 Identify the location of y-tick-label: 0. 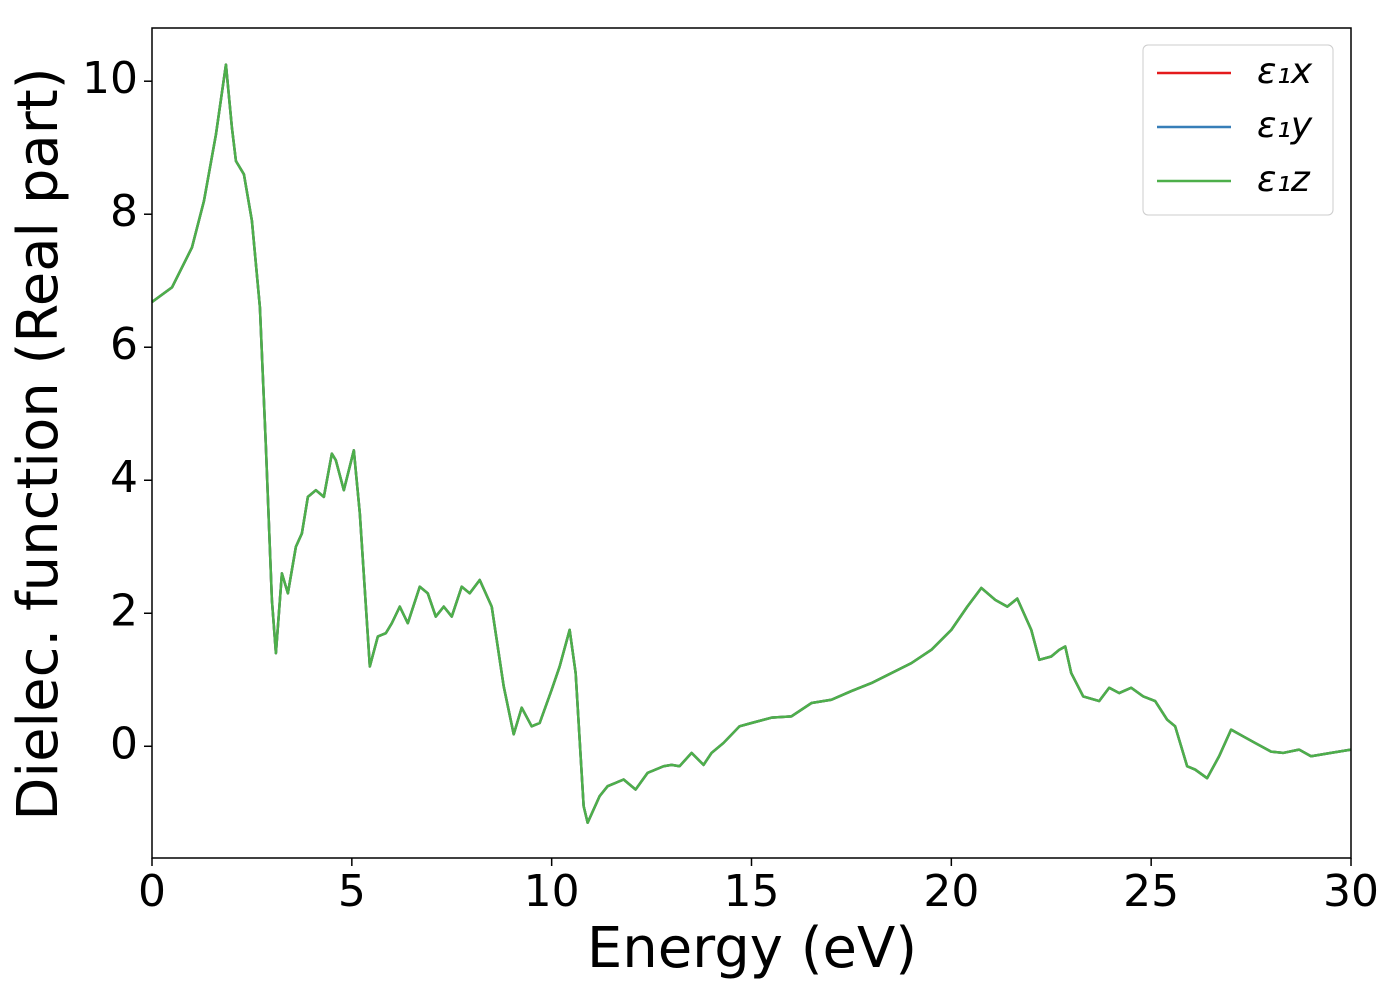
(124, 743).